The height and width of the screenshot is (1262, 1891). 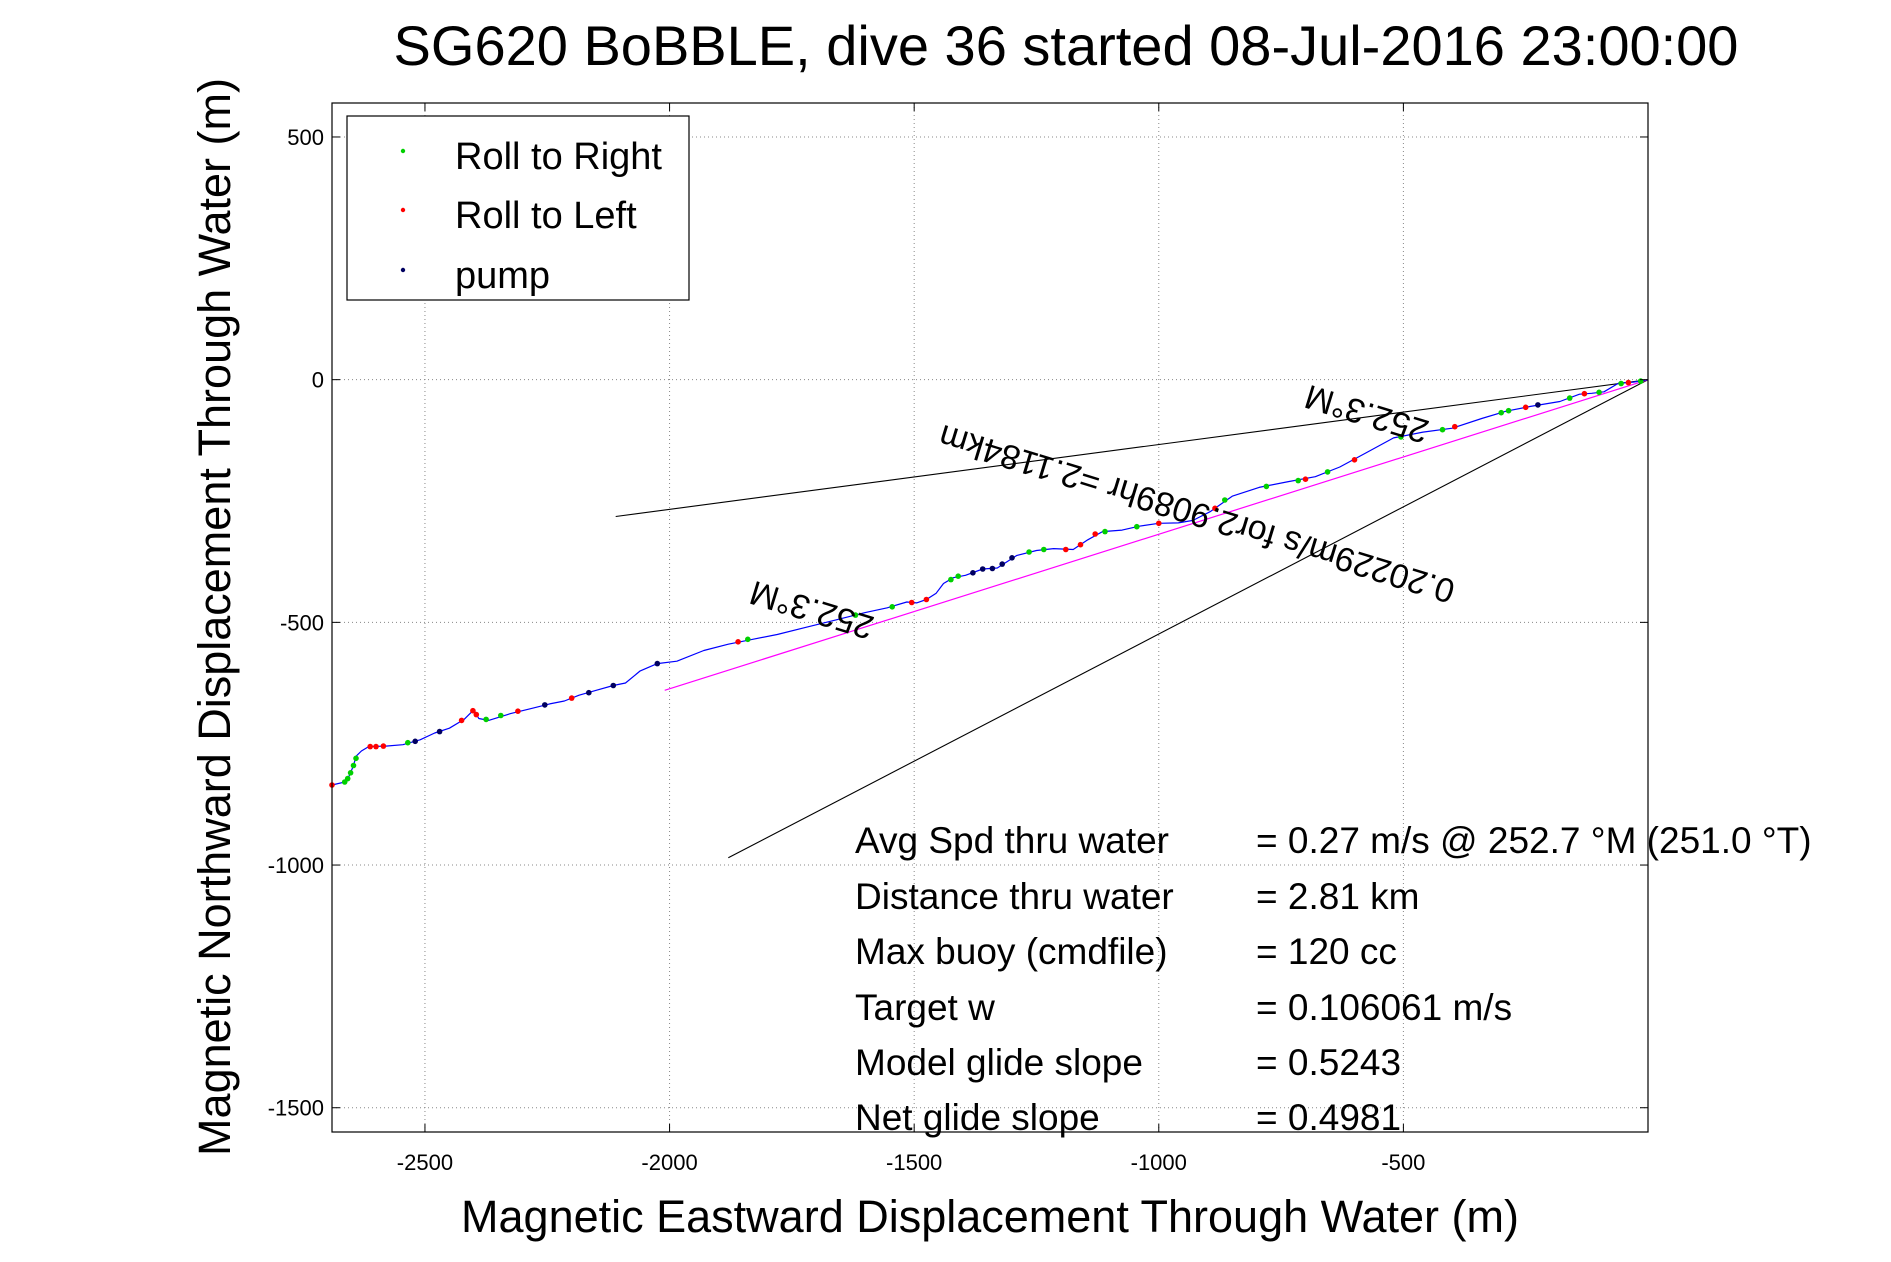 What do you see at coordinates (305, 137) in the screenshot?
I see `y-tick-label: 500` at bounding box center [305, 137].